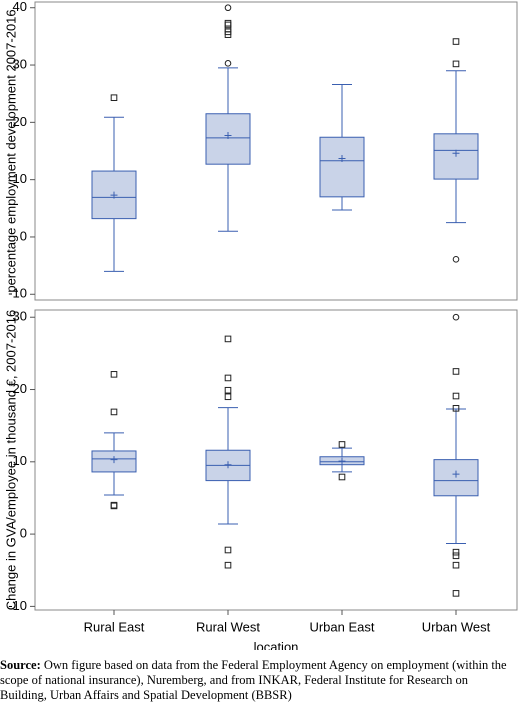 The image size is (520, 716). I want to click on x-tick-label: Urban East, so click(341, 626).